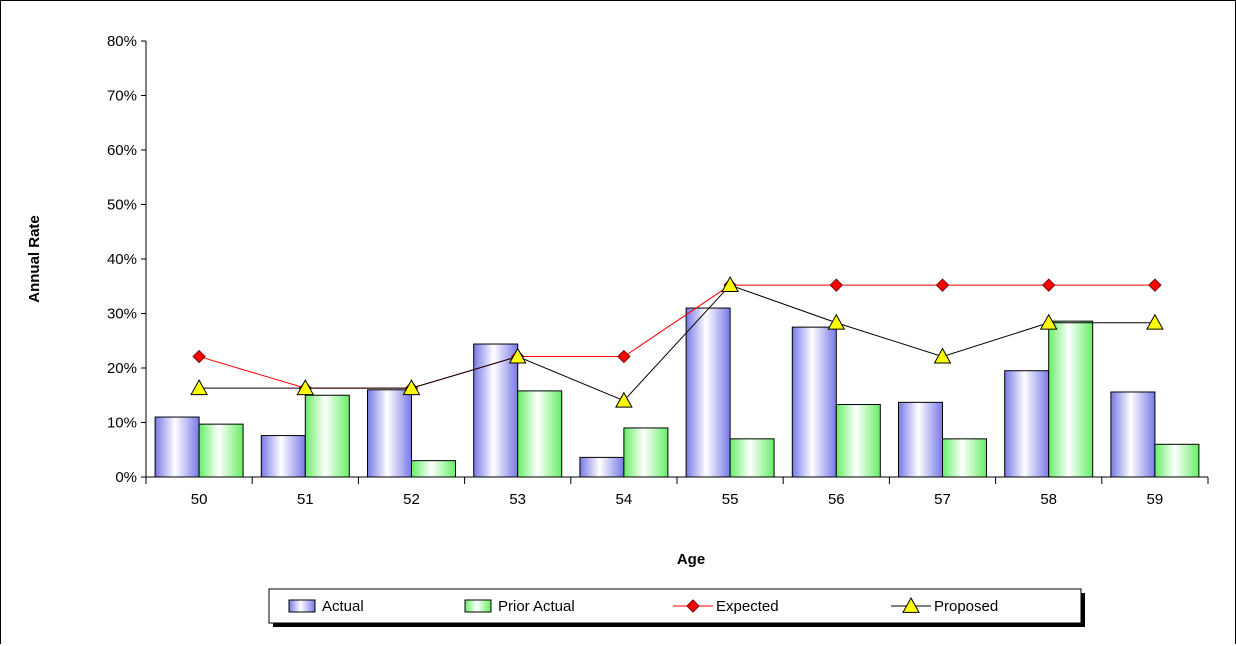  What do you see at coordinates (1155, 499) in the screenshot?
I see `x-tick-label: 59` at bounding box center [1155, 499].